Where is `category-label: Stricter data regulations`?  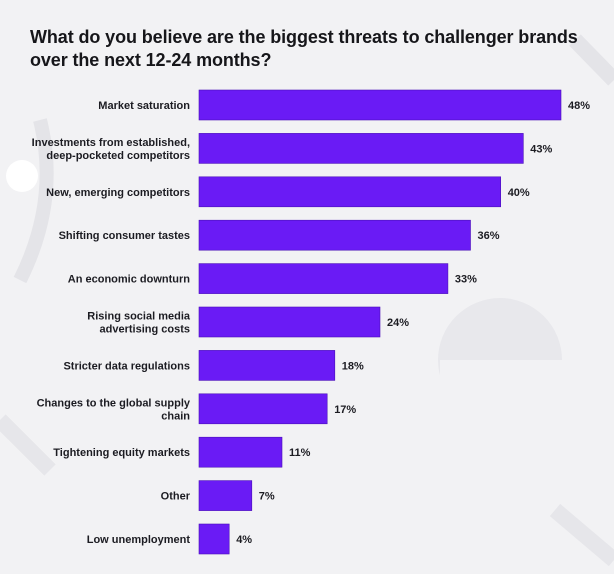 category-label: Stricter data regulations is located at coordinates (126, 366).